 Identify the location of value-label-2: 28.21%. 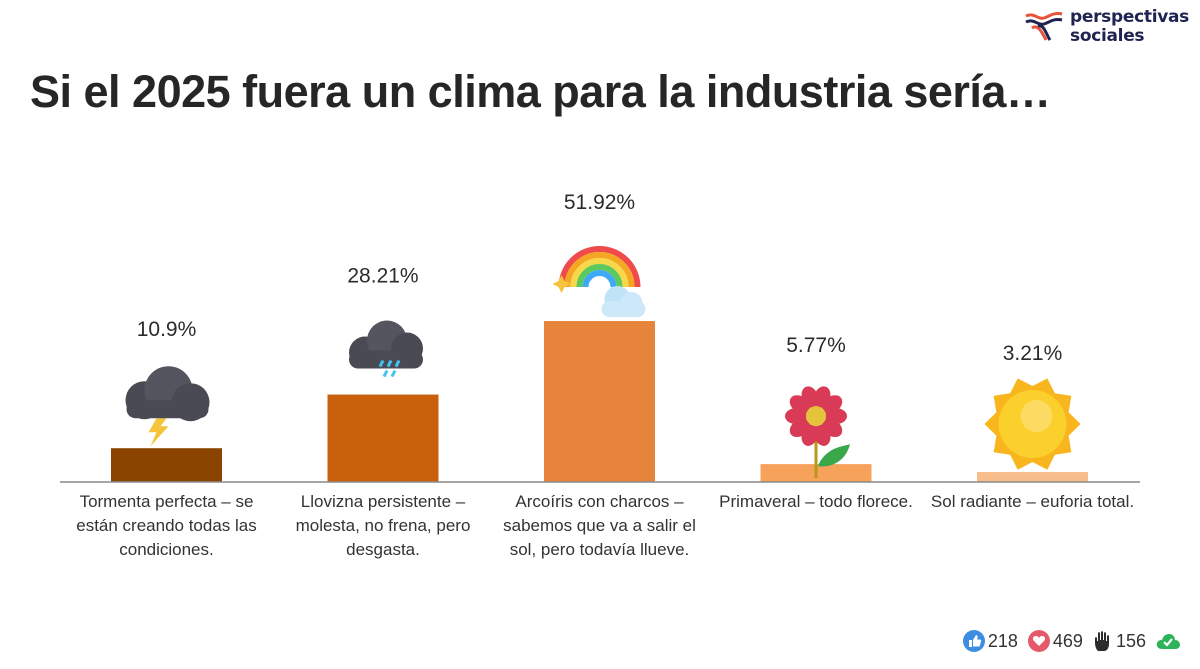
(382, 276).